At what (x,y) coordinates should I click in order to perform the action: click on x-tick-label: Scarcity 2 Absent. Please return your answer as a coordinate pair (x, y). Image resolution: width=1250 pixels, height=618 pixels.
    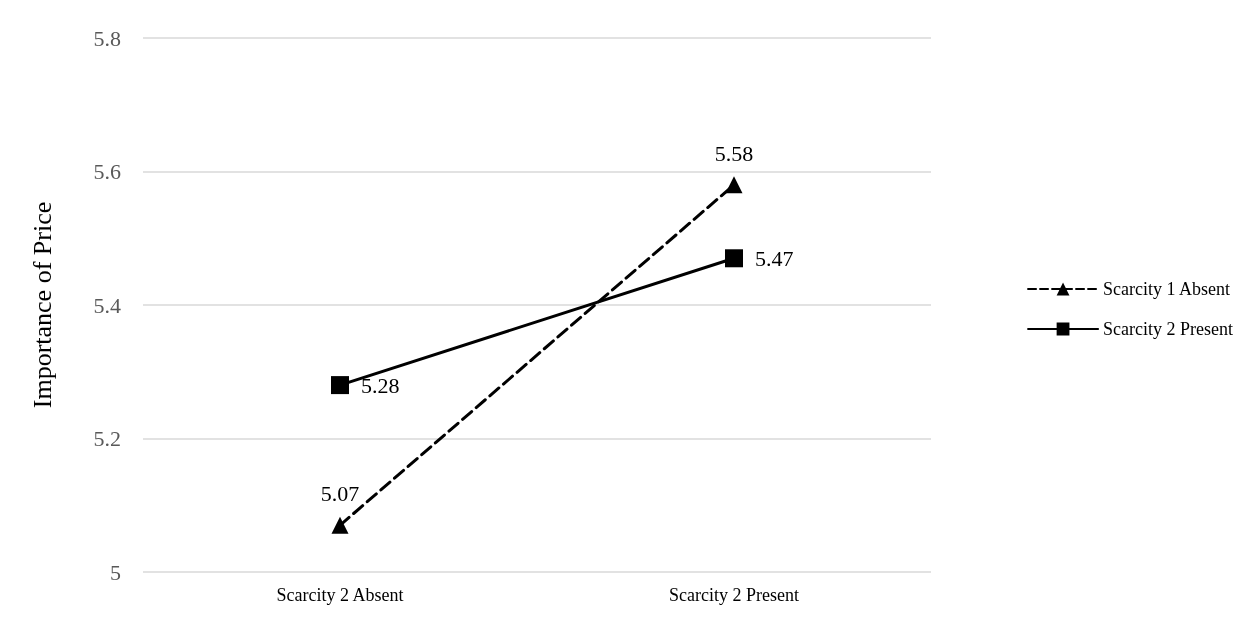
    Looking at the image, I should click on (340, 595).